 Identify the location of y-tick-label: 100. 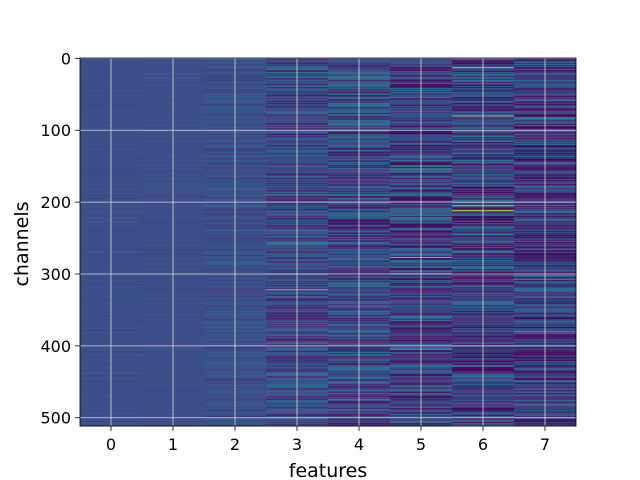
(55, 130).